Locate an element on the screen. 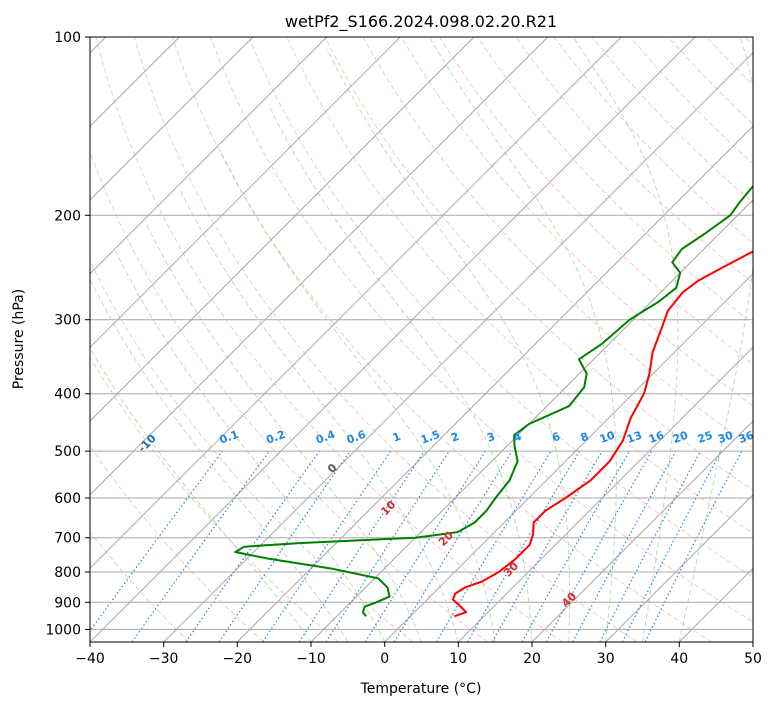  x-axis-label: Temperature (°C) is located at coordinates (421, 689).